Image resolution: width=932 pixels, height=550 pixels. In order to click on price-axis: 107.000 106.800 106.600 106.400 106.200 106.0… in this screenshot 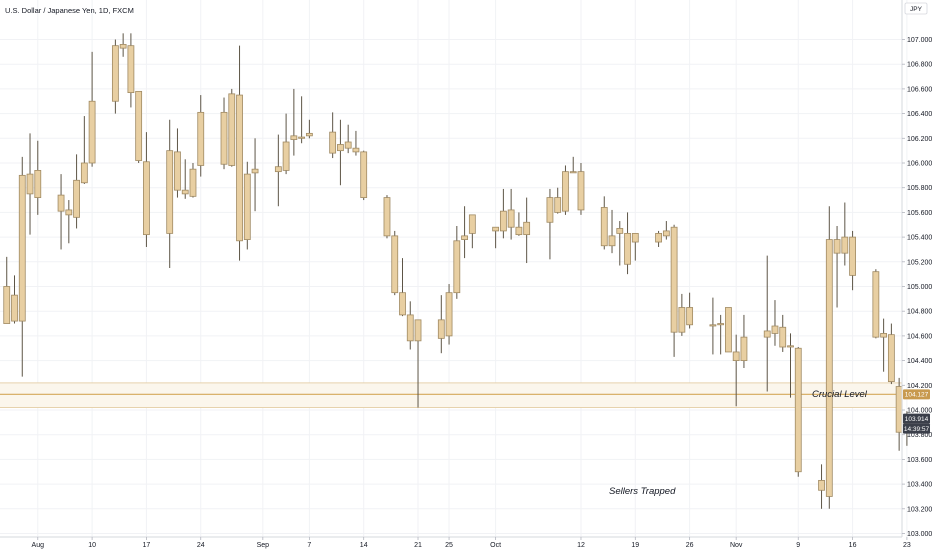, I will do `click(917, 287)`.